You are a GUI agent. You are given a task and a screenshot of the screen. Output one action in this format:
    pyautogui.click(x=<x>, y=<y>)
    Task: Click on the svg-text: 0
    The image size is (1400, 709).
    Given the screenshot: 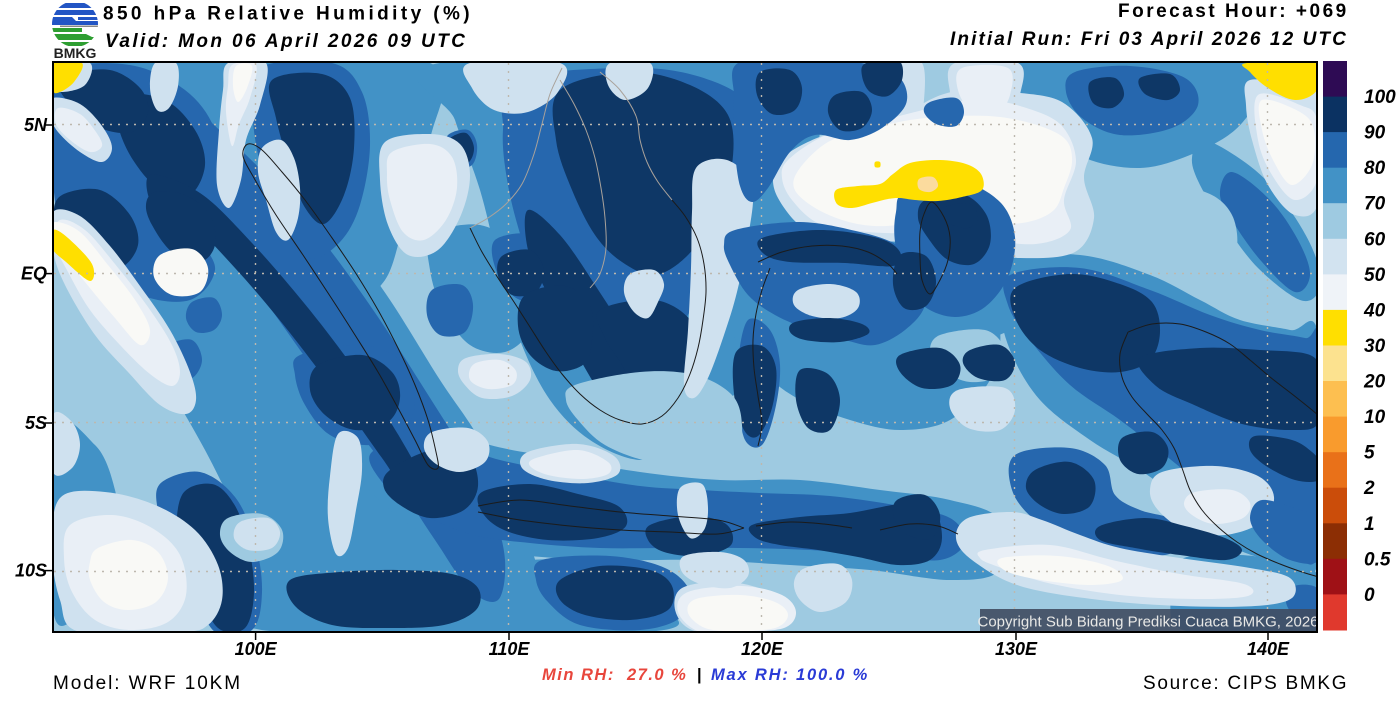 What is the action you would take?
    pyautogui.click(x=1369, y=595)
    